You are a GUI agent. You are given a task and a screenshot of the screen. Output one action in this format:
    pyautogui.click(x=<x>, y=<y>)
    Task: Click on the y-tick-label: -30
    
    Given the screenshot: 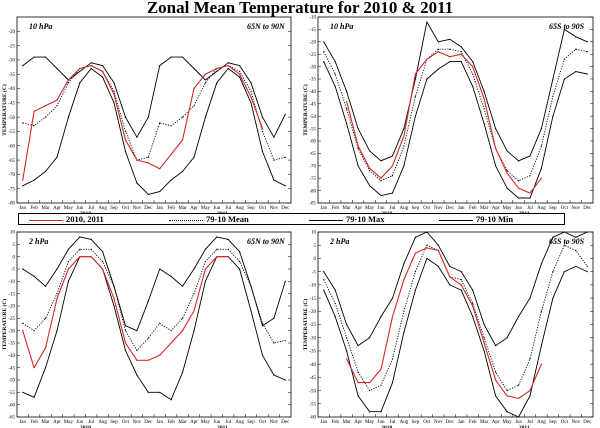 What is the action you would take?
    pyautogui.click(x=312, y=67)
    